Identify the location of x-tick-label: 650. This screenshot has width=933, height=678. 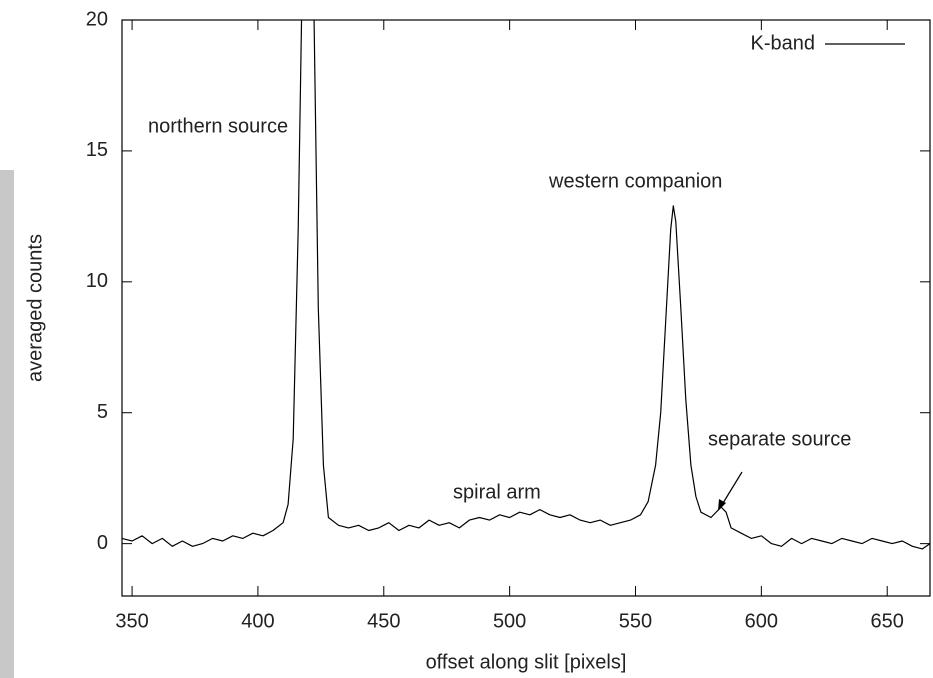
(887, 621).